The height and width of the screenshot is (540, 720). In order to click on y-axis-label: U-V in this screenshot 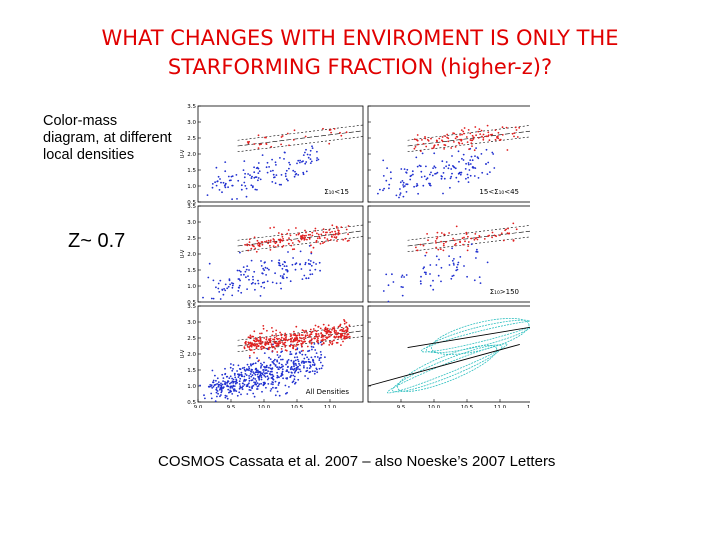, I will do `click(183, 353)`.